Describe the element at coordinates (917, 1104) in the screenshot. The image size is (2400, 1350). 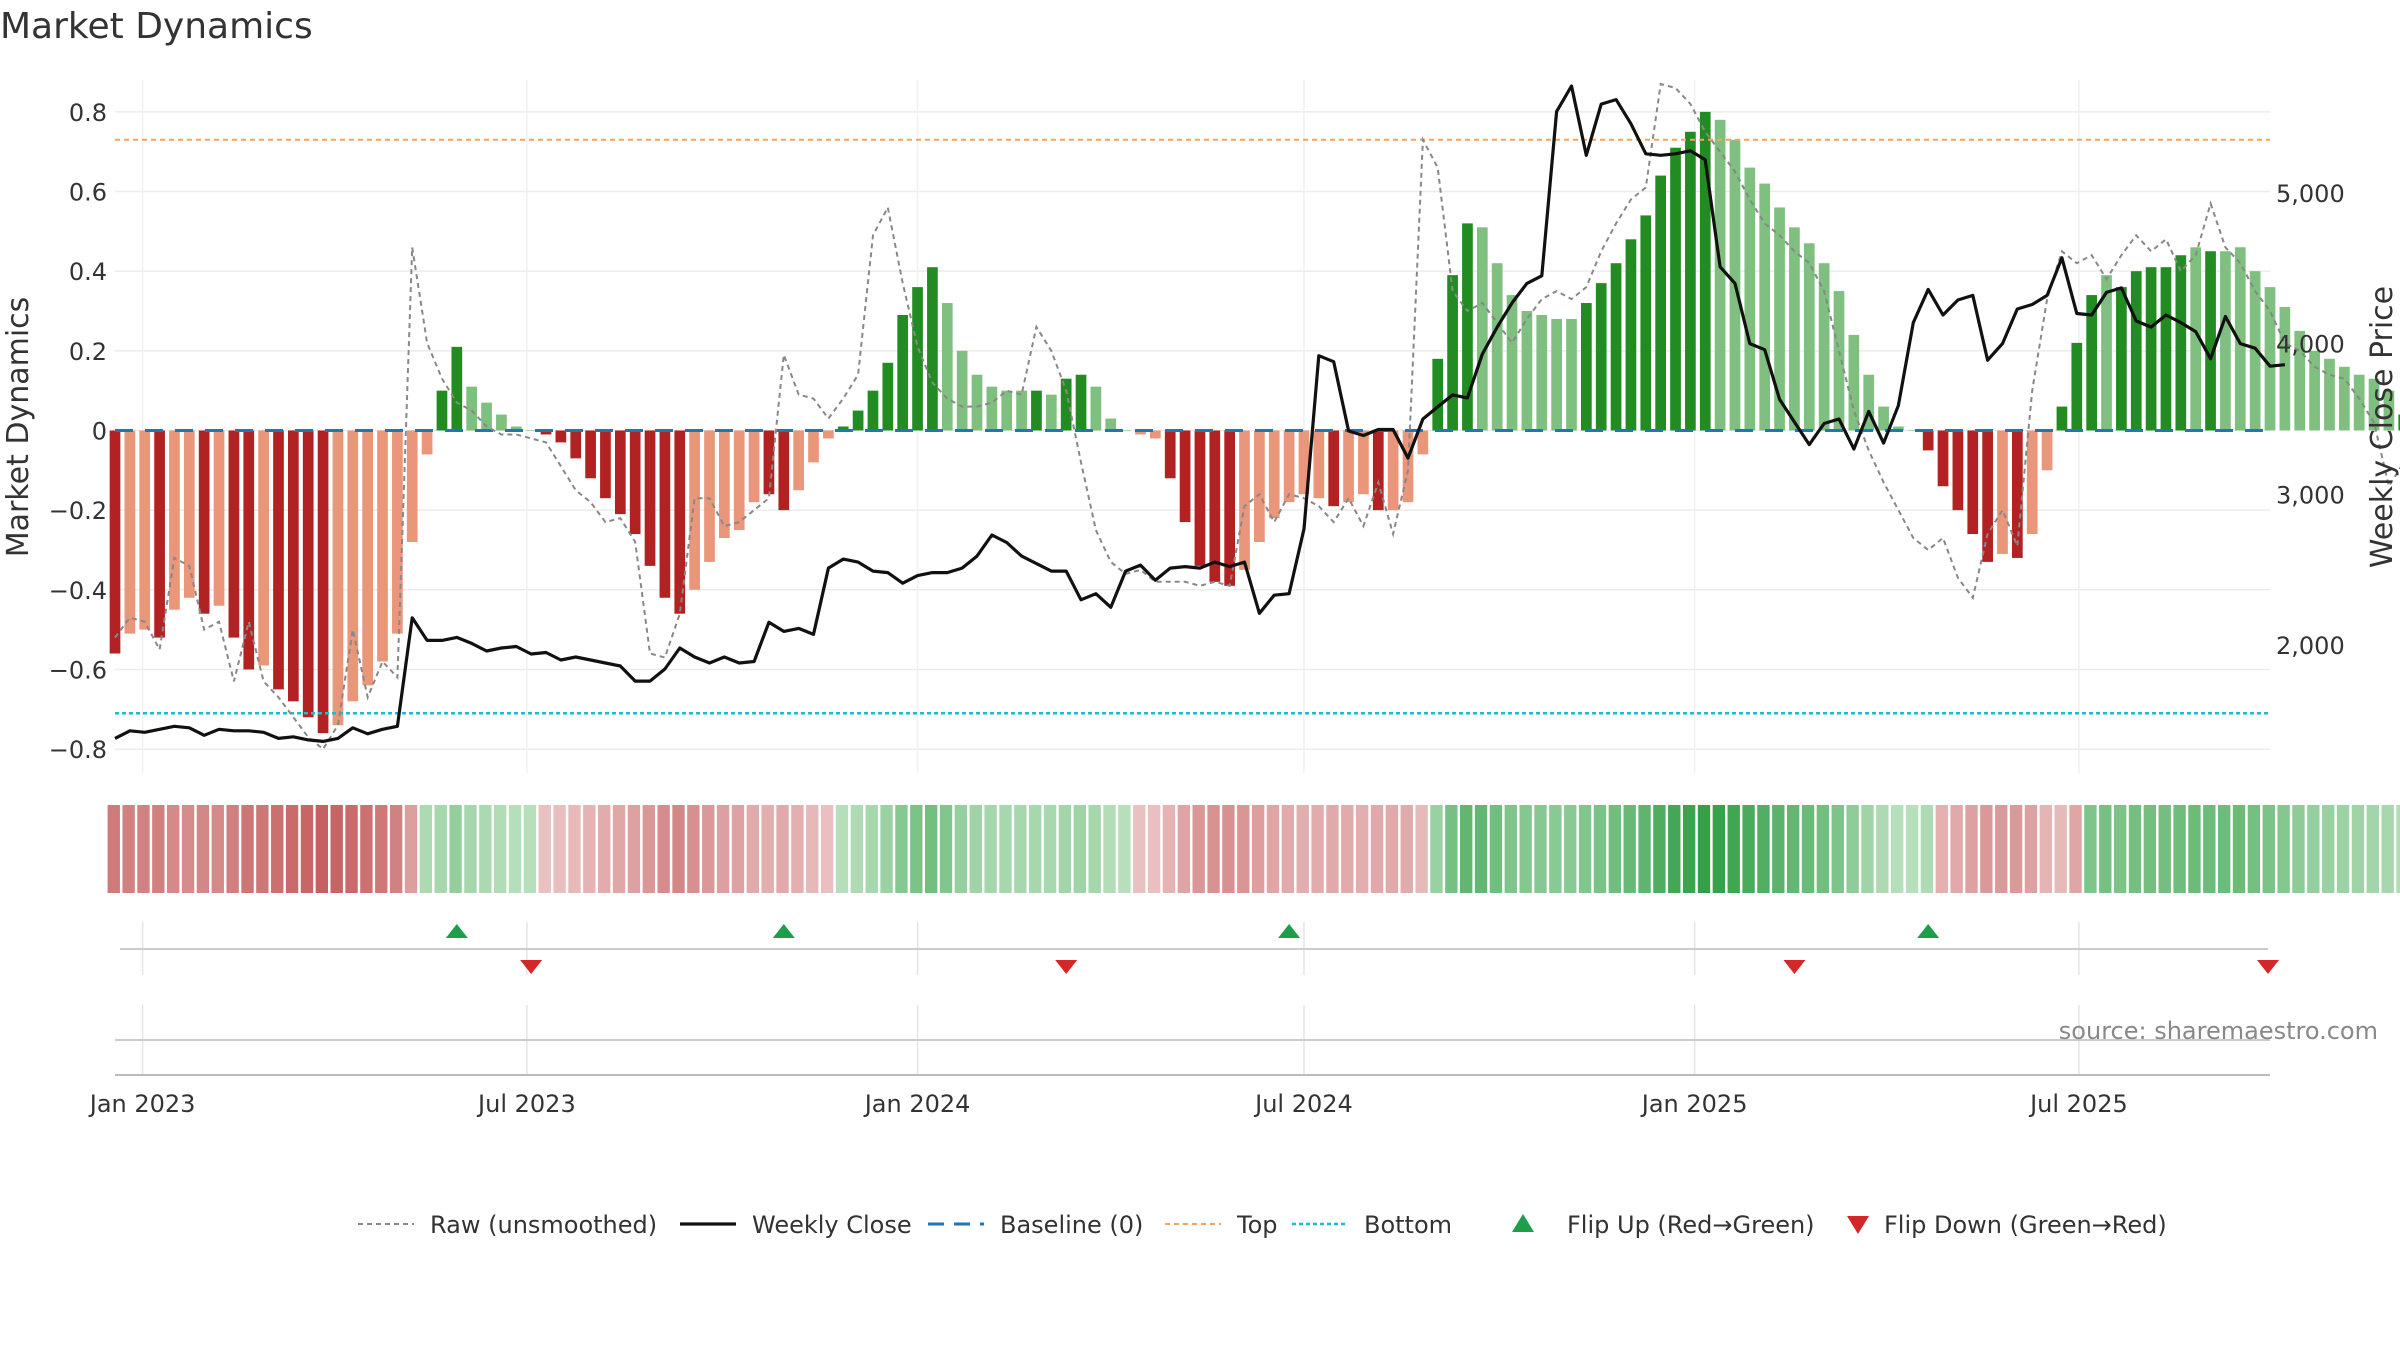
I see `x-tick-label: Jan 2024` at that location.